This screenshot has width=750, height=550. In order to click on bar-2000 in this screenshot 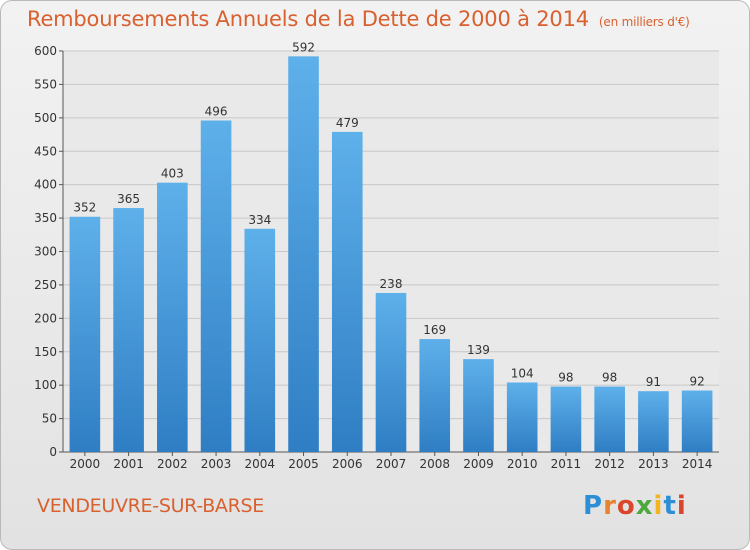, I will do `click(85, 334)`.